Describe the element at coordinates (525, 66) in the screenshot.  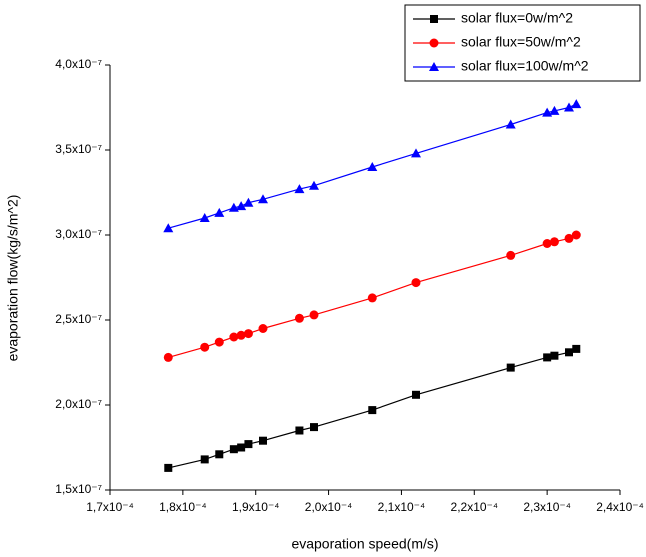
I see `legend-text: solar flux=100w/m^2` at that location.